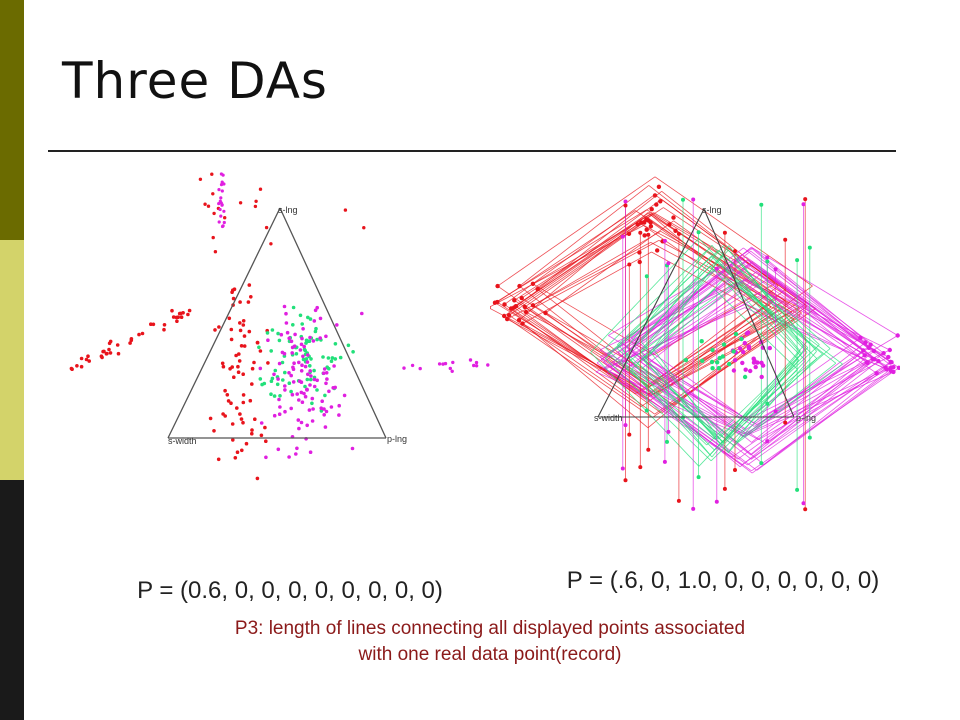  I want to click on right-label-left: s-width, so click(608, 418).